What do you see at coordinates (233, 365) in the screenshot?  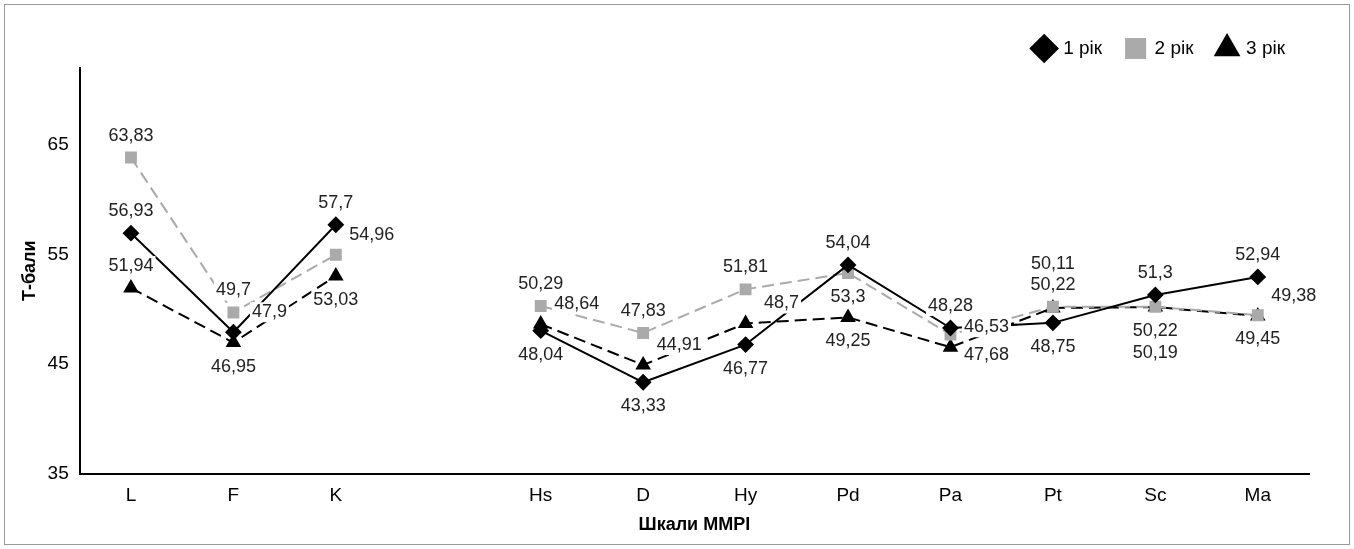 I see `data-label: 46,95` at bounding box center [233, 365].